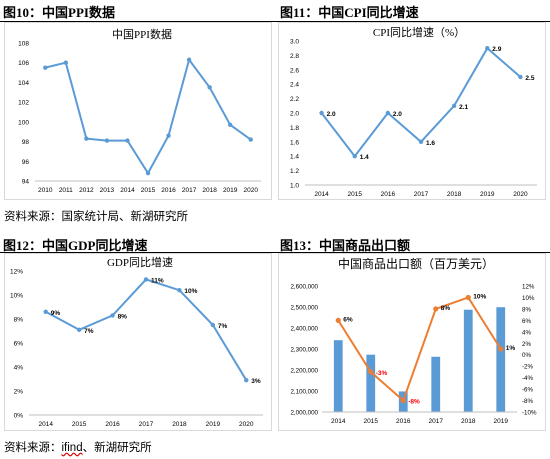 The image size is (550, 459). I want to click on y2-tick-label: 2%, so click(526, 344).